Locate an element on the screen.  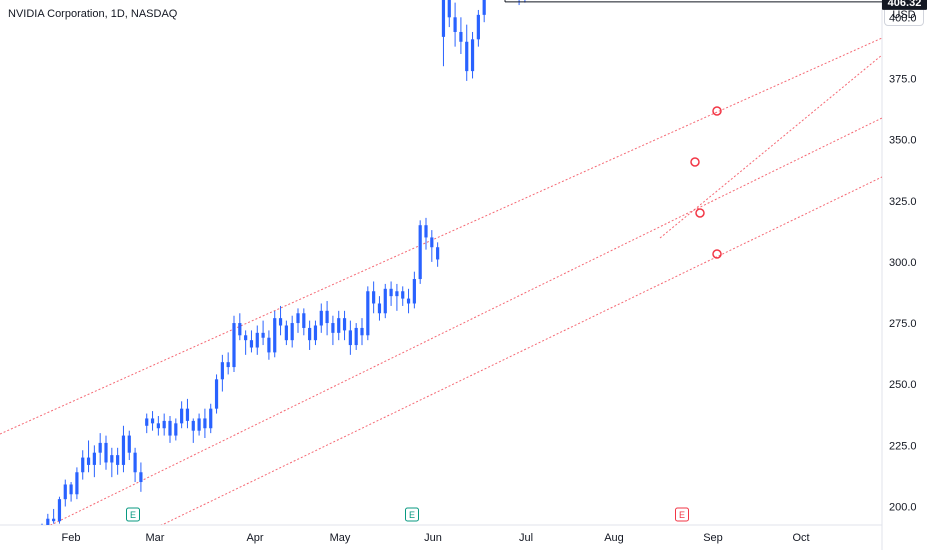
y-tick-label: 350.0 is located at coordinates (903, 141).